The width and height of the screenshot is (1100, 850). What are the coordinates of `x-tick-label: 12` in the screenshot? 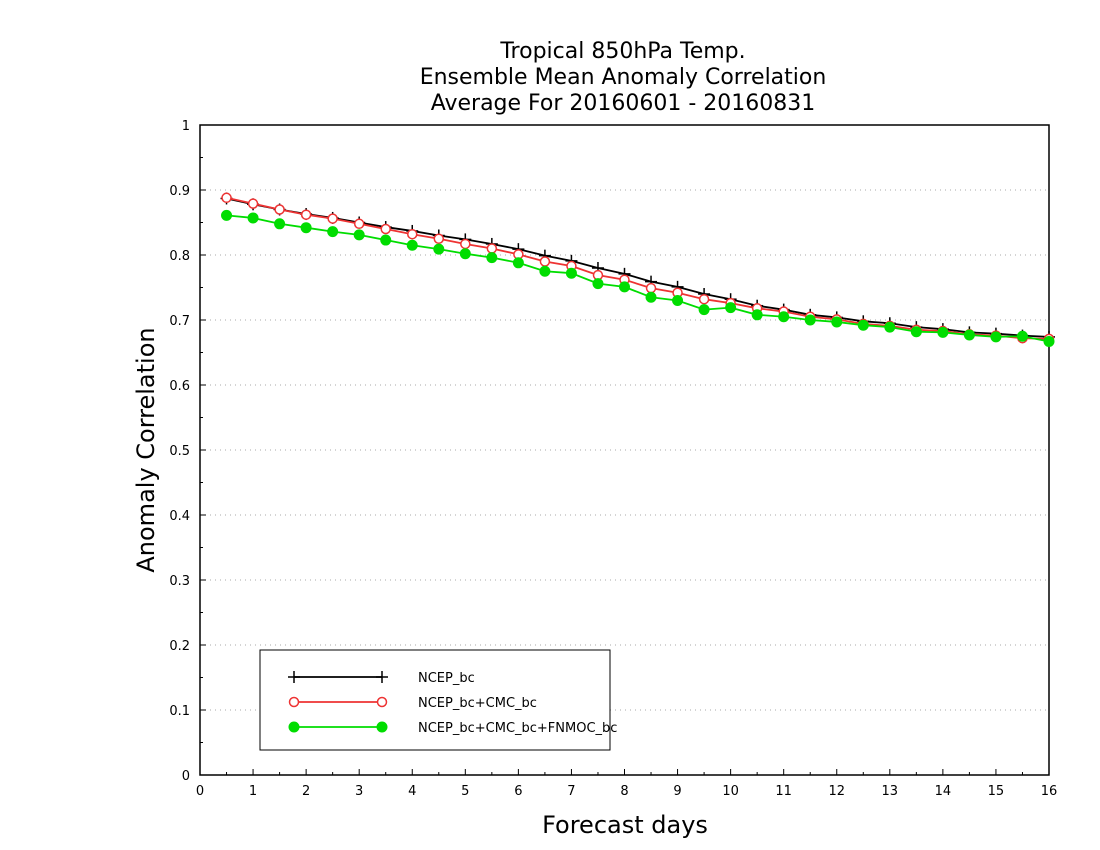 It's located at (836, 791).